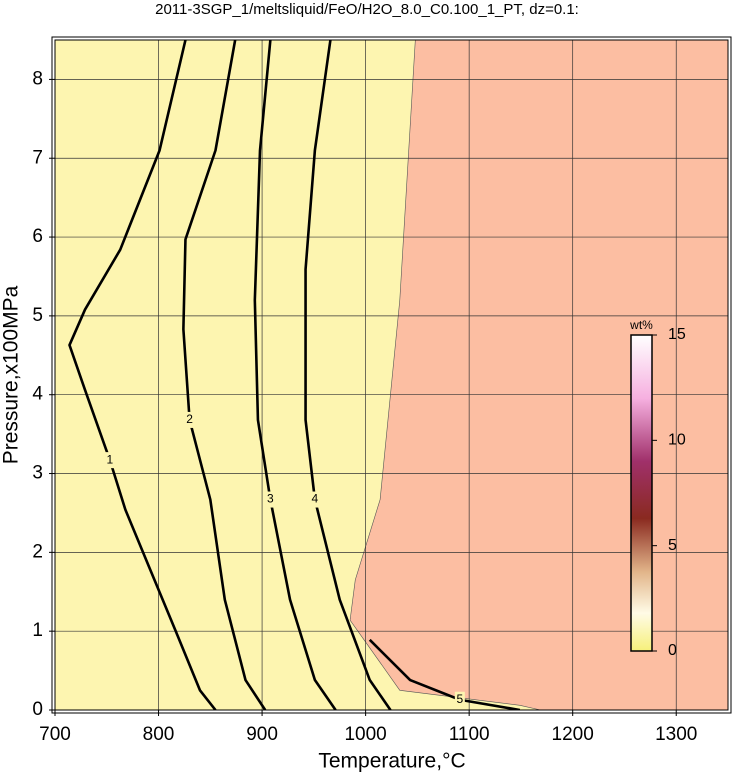 The height and width of the screenshot is (781, 734). I want to click on contour-label: 4, so click(315, 499).